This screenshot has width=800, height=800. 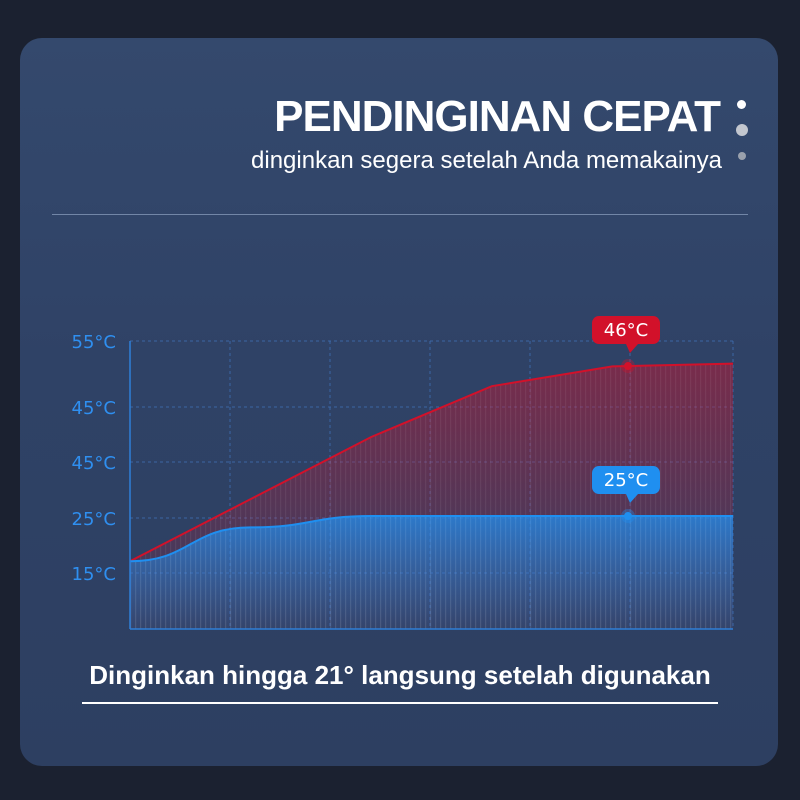 What do you see at coordinates (400, 214) in the screenshot?
I see `header-divider` at bounding box center [400, 214].